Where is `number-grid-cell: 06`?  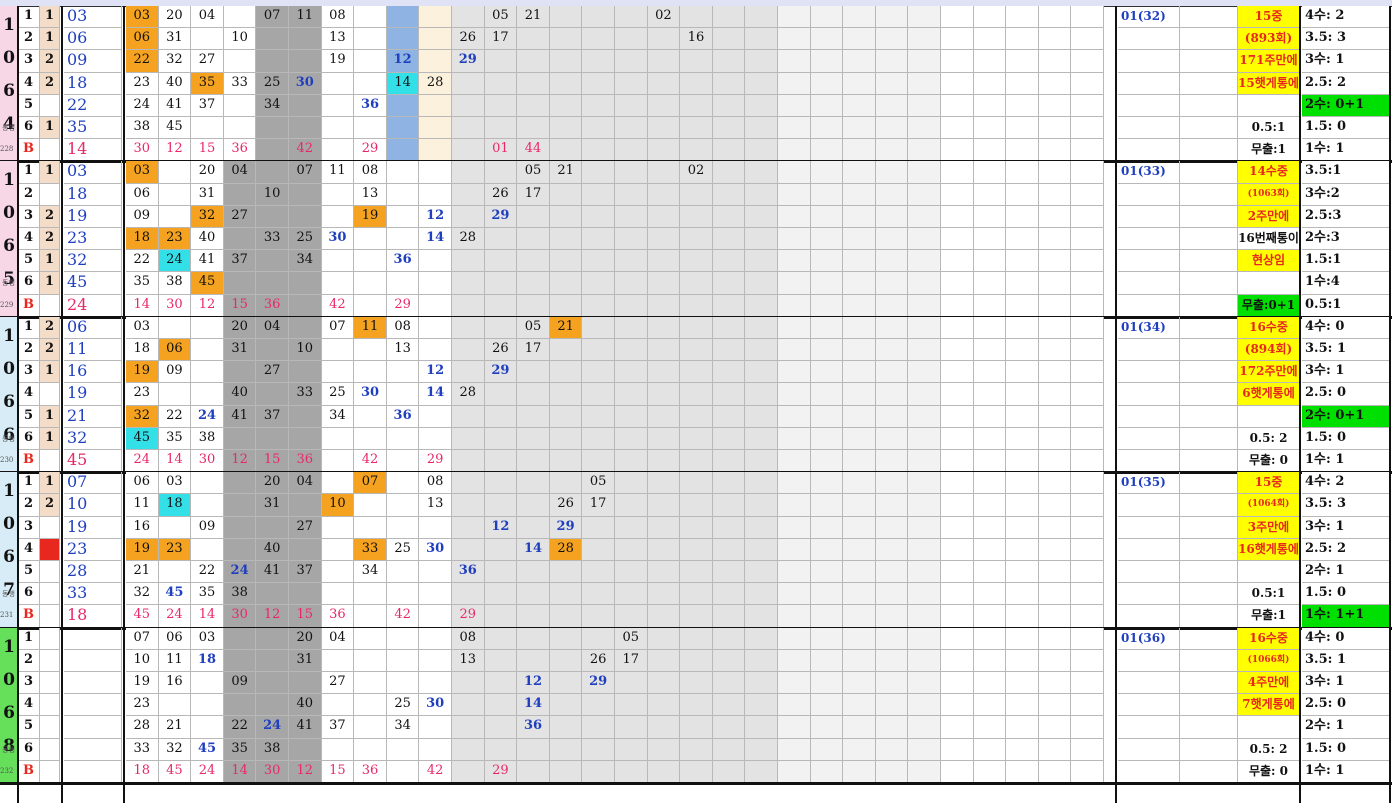
number-grid-cell: 06 is located at coordinates (142, 483).